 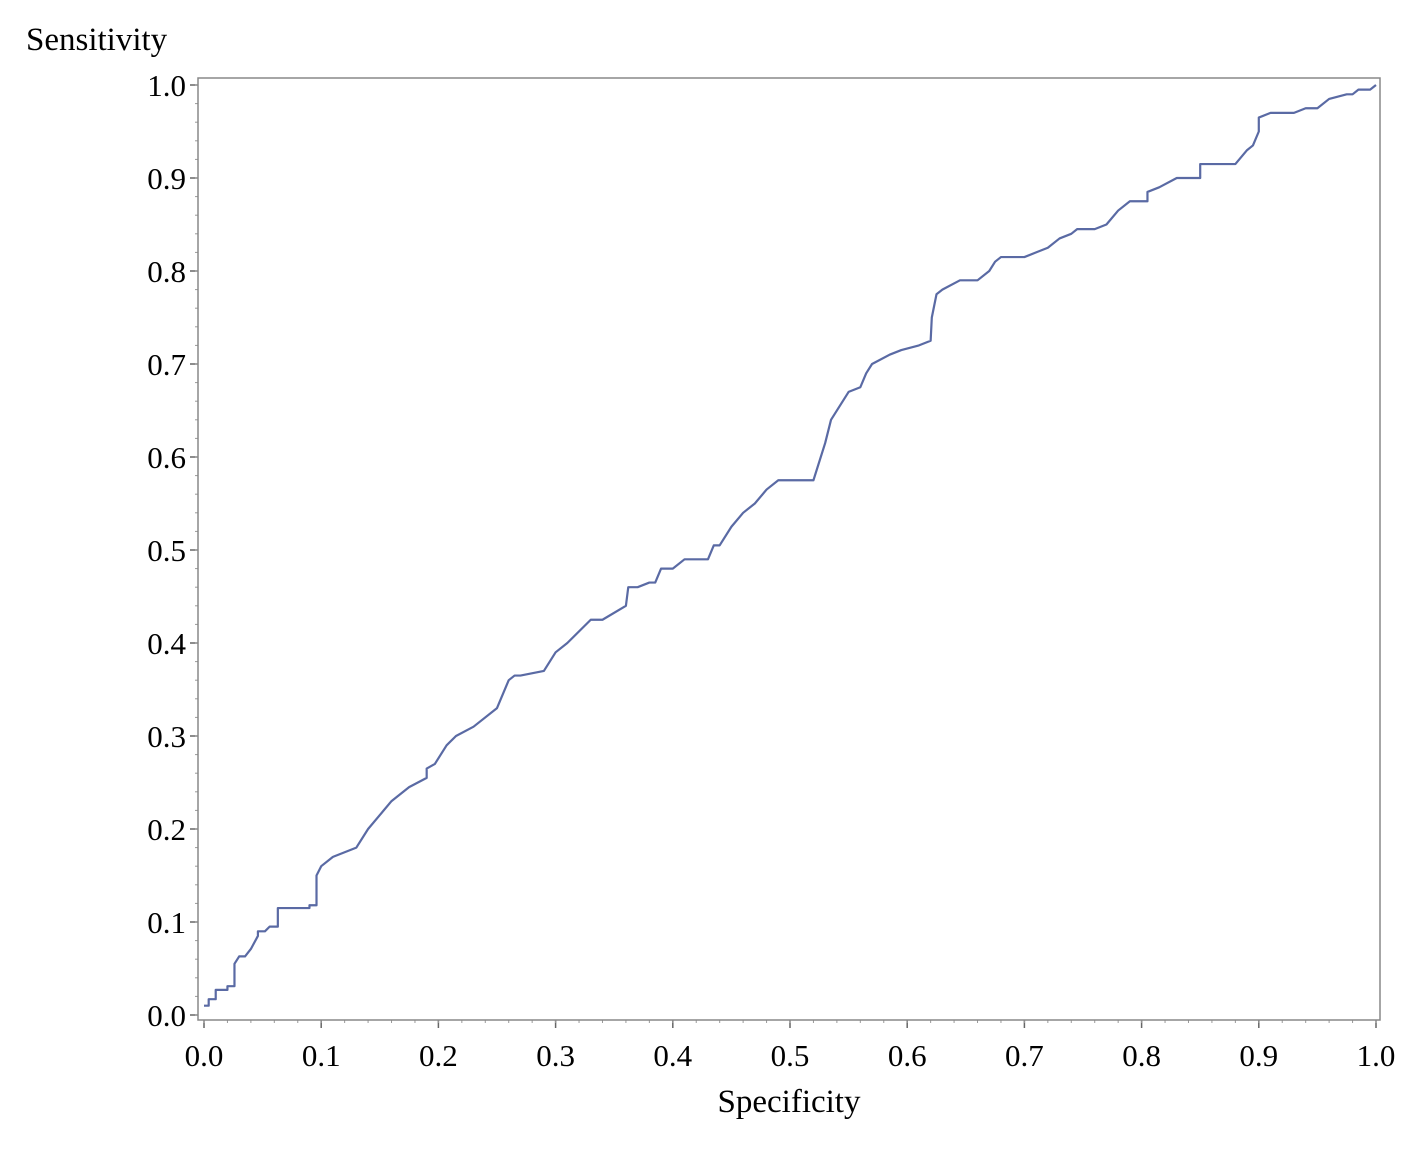 I want to click on x-tick-label: 0.8, so click(x=1141, y=1055).